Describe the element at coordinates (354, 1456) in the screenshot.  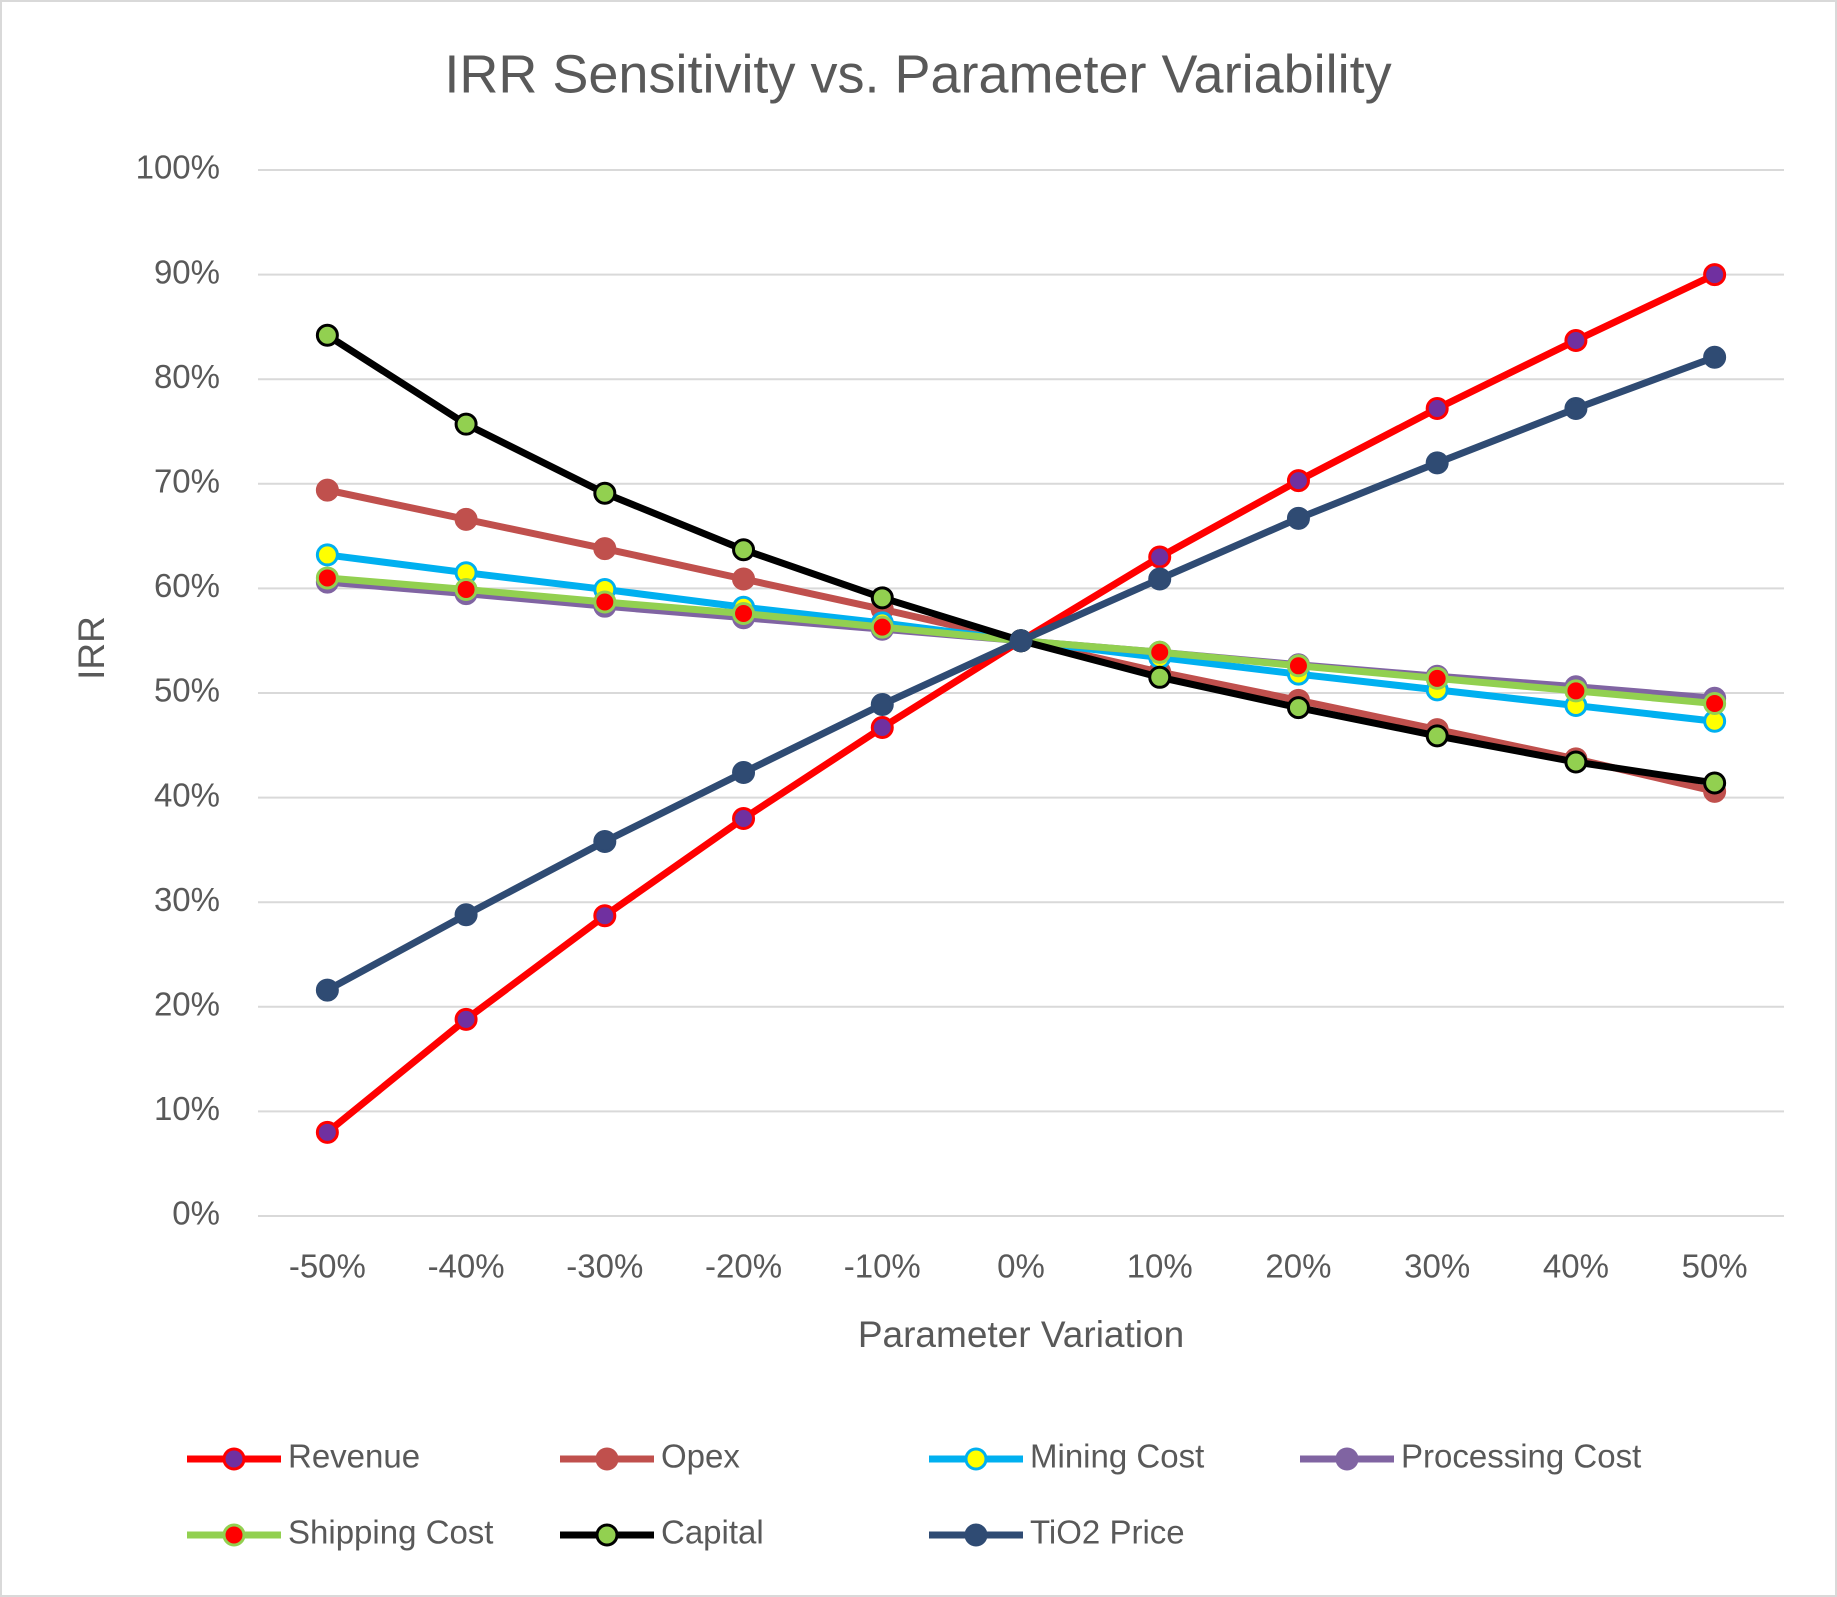
I see `legend-label: Revenue` at that location.